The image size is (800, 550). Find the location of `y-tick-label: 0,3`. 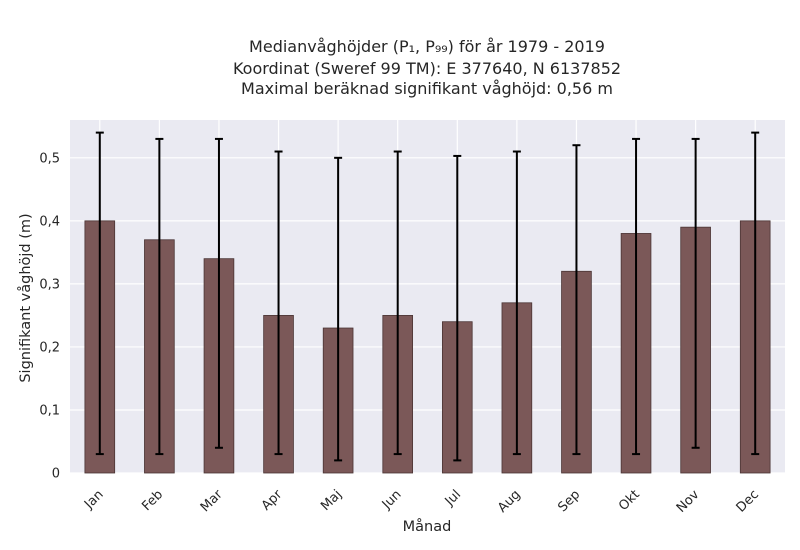

y-tick-label: 0,3 is located at coordinates (49, 284).